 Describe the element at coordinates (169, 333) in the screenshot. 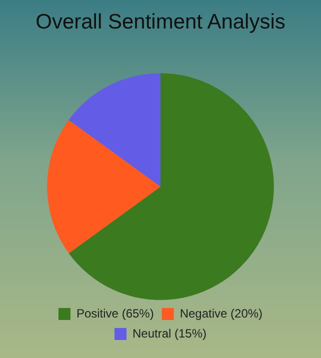

I see `legend-label: Neutral (15%)` at that location.